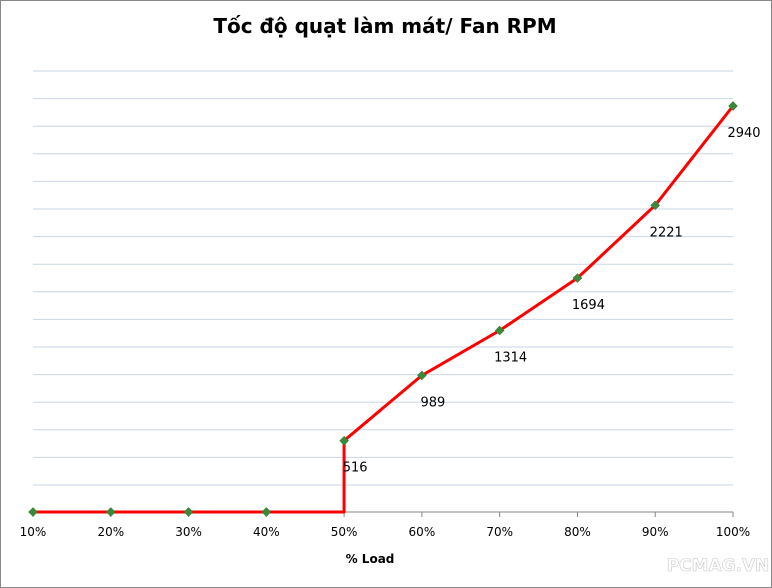  Describe the element at coordinates (385, 532) in the screenshot. I see `x-tick-labels: 10% 20% 30% 40% 50% 60% 70% 80% 90% 100%` at that location.